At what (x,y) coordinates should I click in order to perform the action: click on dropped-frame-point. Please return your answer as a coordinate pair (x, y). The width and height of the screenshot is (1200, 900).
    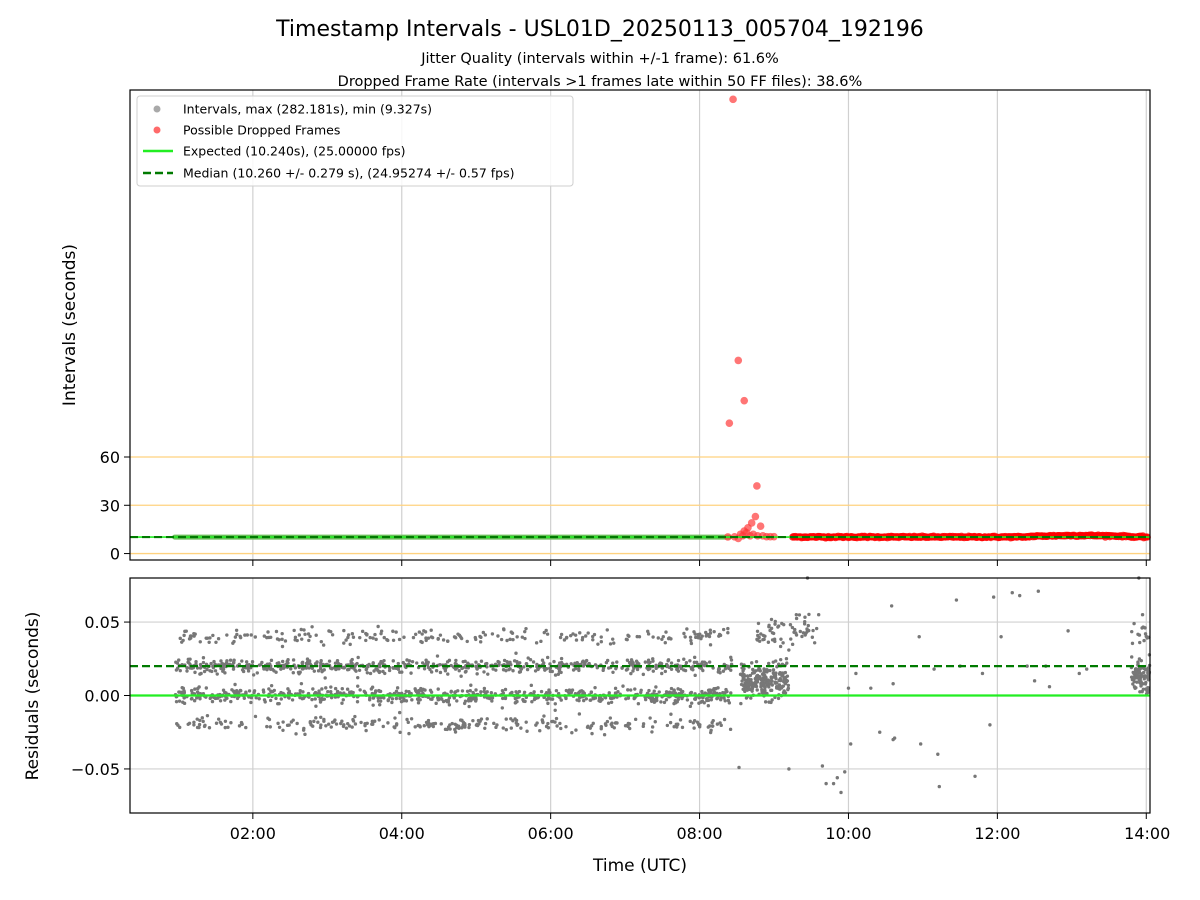
    Looking at the image, I should click on (755, 516).